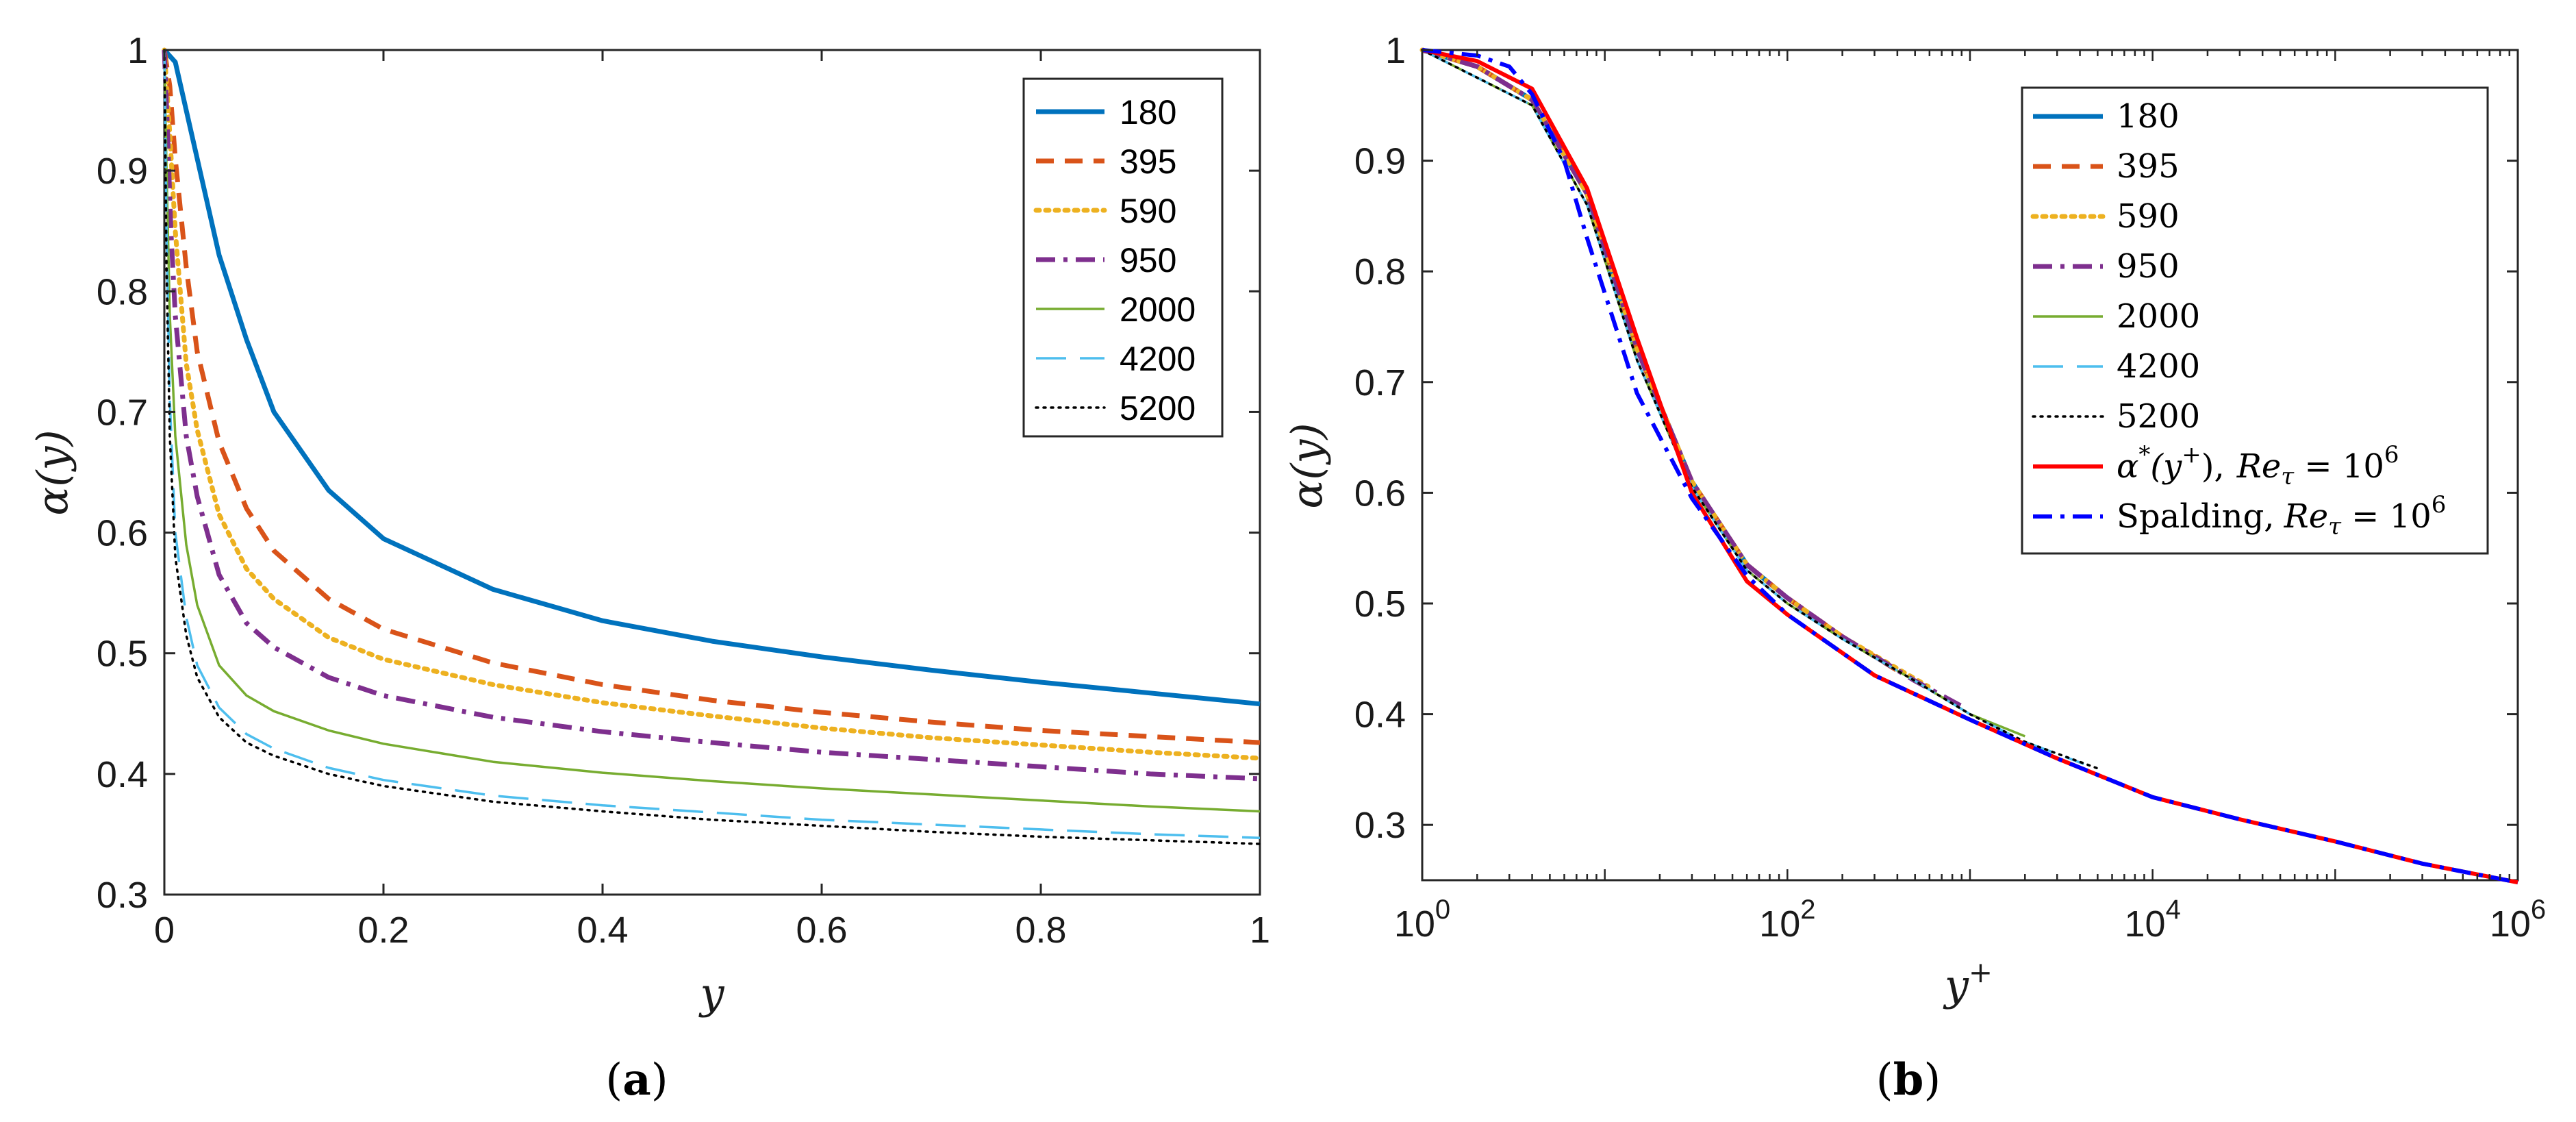  I want to click on legend-box-a, so click(1123, 257).